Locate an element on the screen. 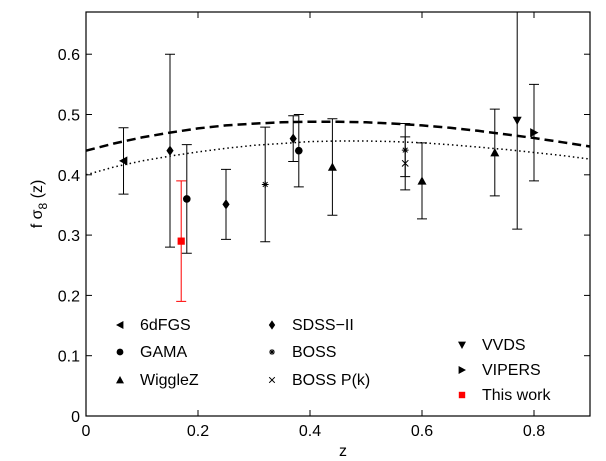  x-tick-label: 0.8 is located at coordinates (534, 431).